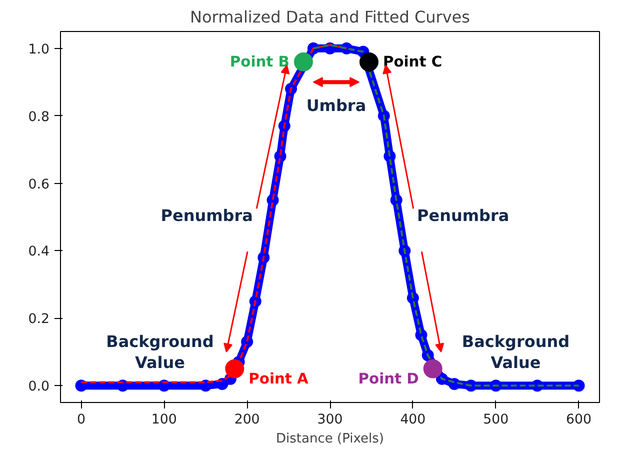  I want to click on y-tick-label: 0.4, so click(39, 252).